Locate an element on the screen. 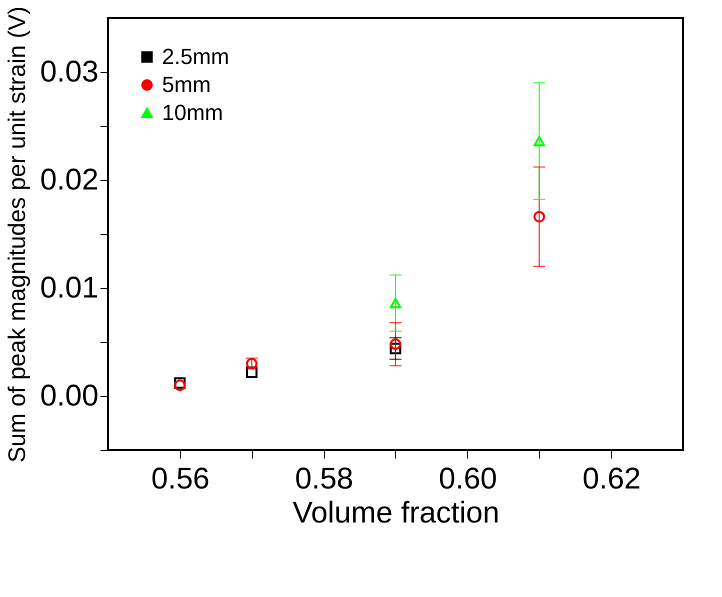  y-tick-label: 0.03 is located at coordinates (69, 72).